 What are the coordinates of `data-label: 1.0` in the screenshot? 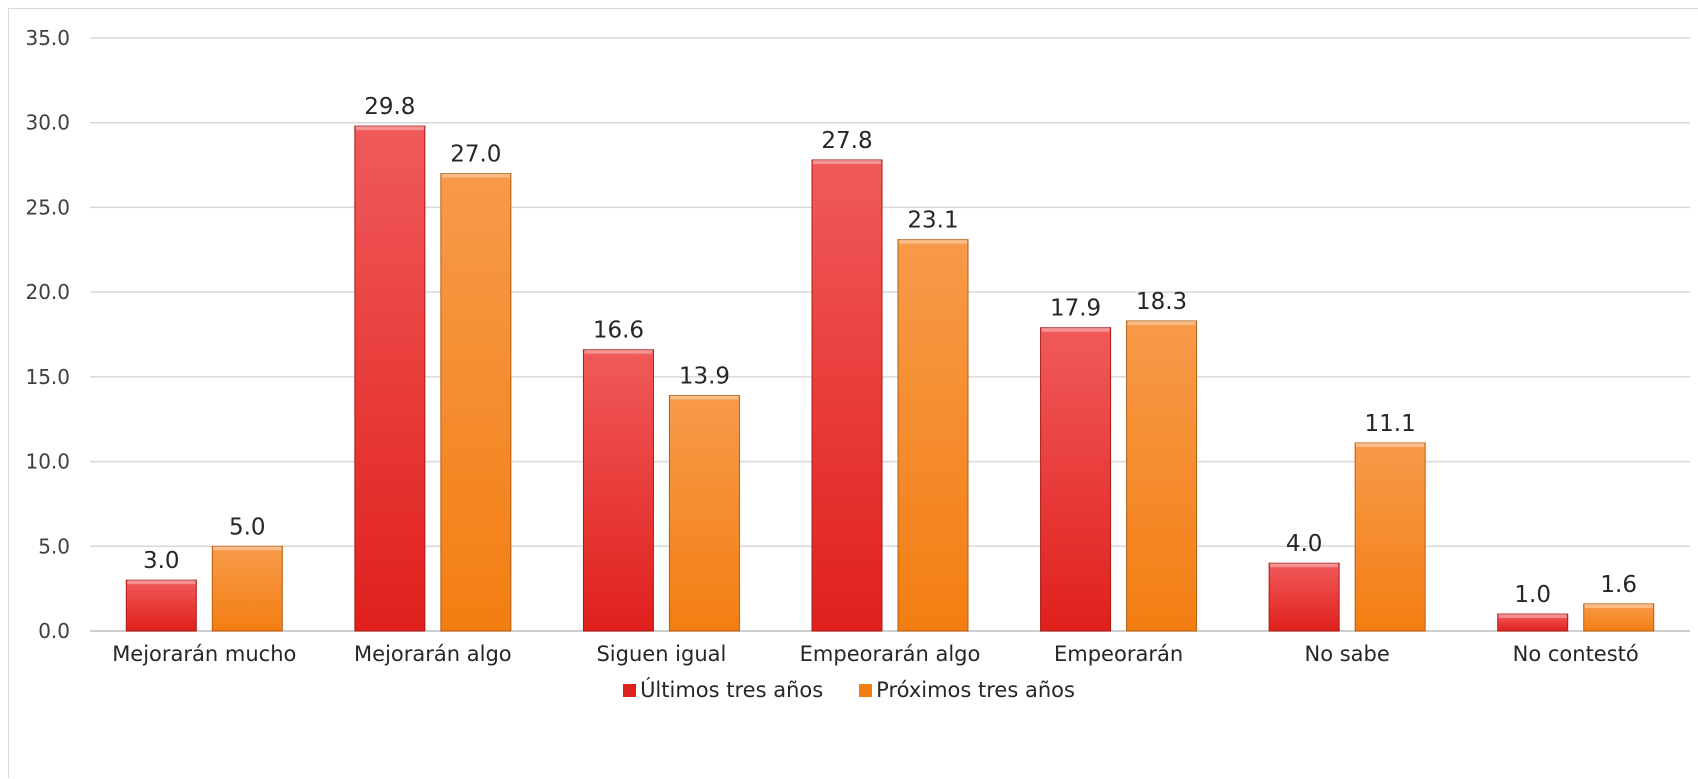 It's located at (1532, 595).